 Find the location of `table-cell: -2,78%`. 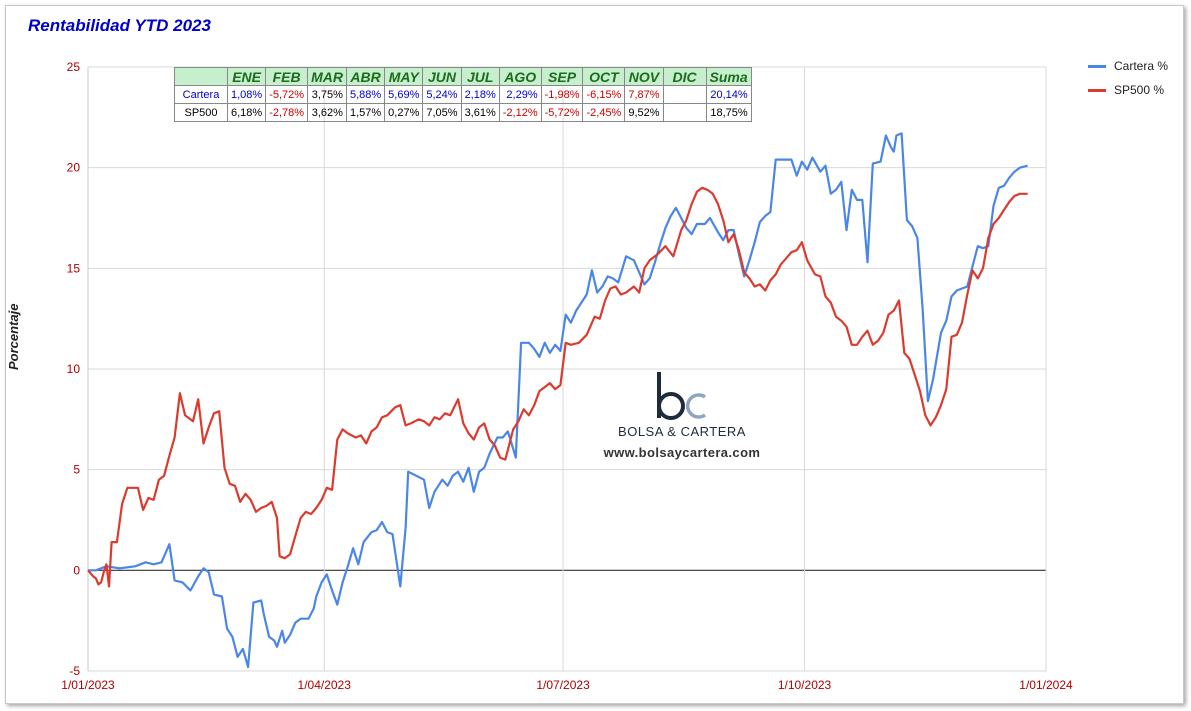

table-cell: -2,78% is located at coordinates (287, 112).